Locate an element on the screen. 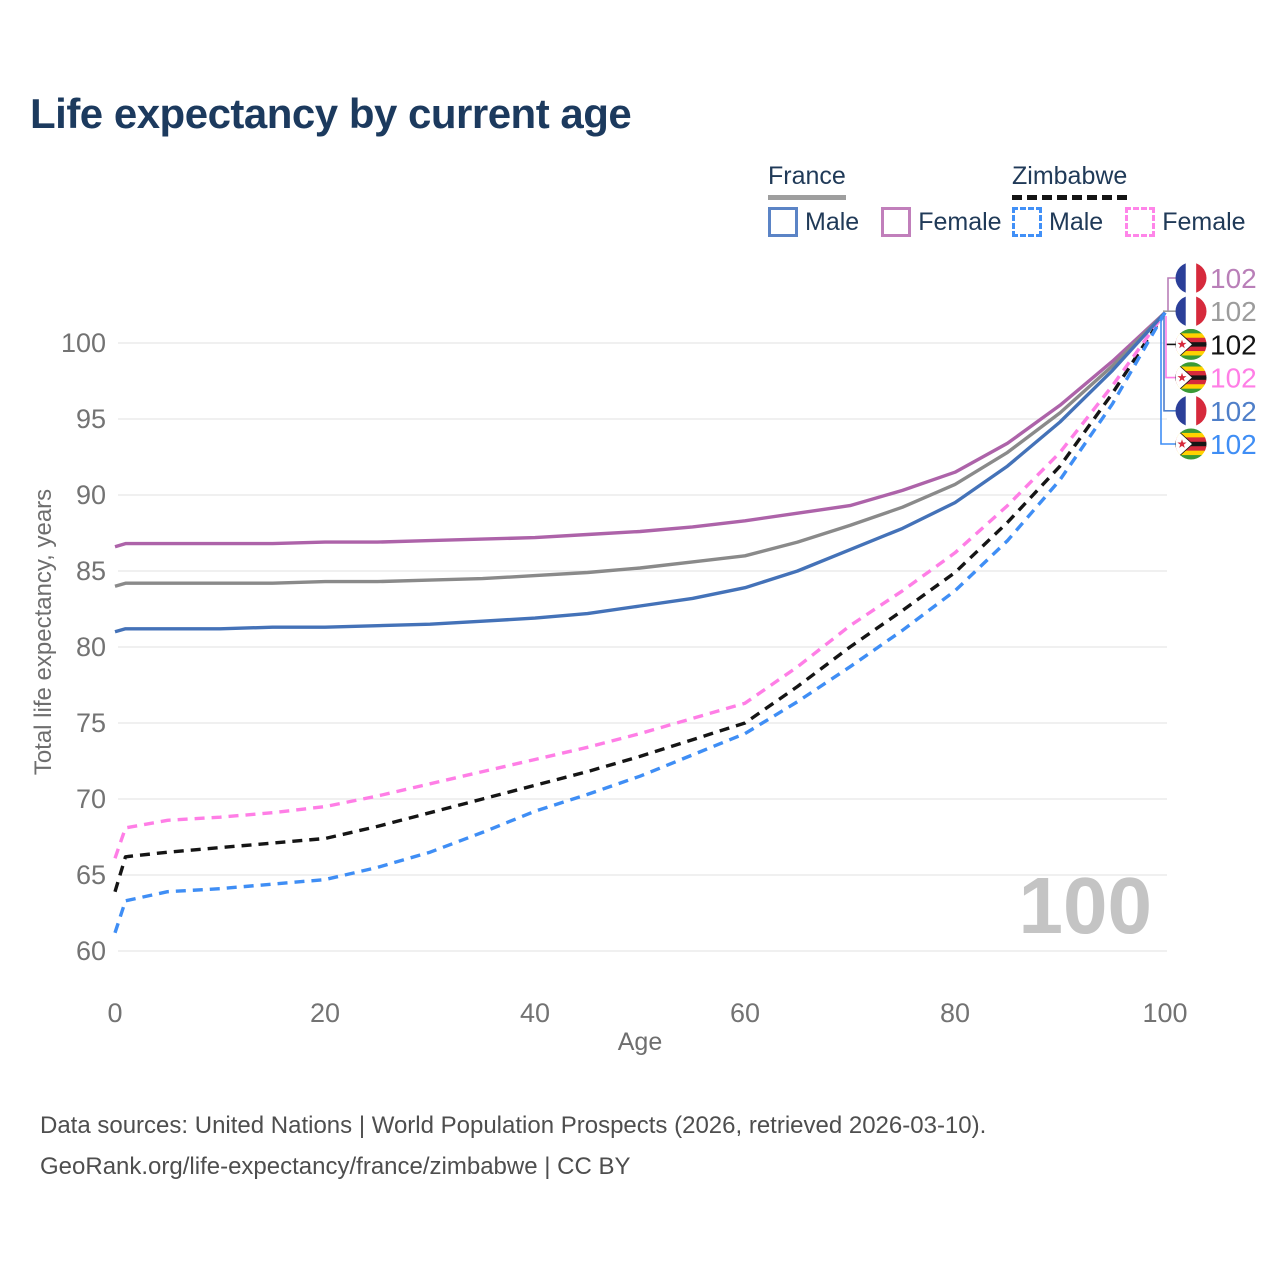  france-male-swatch-icon is located at coordinates (783, 222).